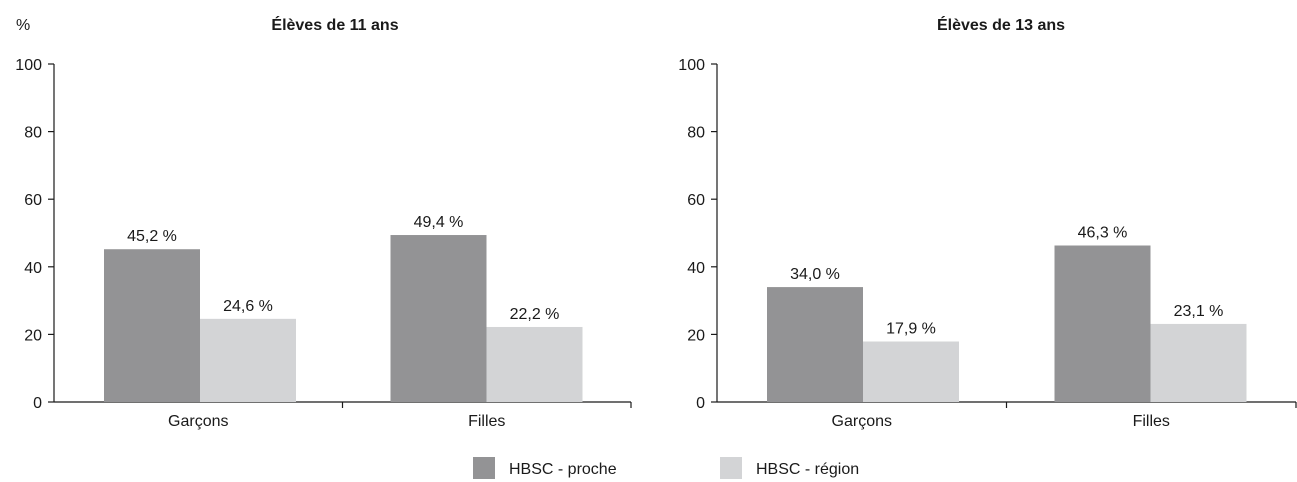 This screenshot has height=482, width=1297. I want to click on data-label: 17,9 %, so click(911, 328).